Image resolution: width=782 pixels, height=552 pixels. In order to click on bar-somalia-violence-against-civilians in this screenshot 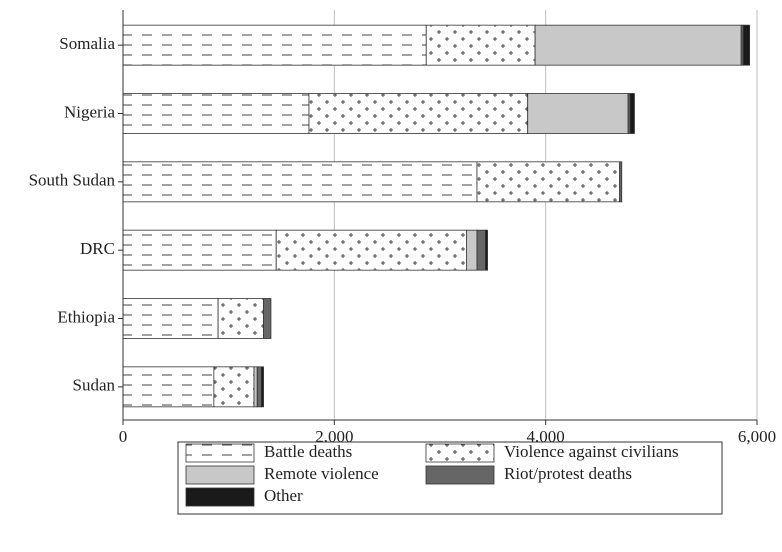, I will do `click(480, 45)`.